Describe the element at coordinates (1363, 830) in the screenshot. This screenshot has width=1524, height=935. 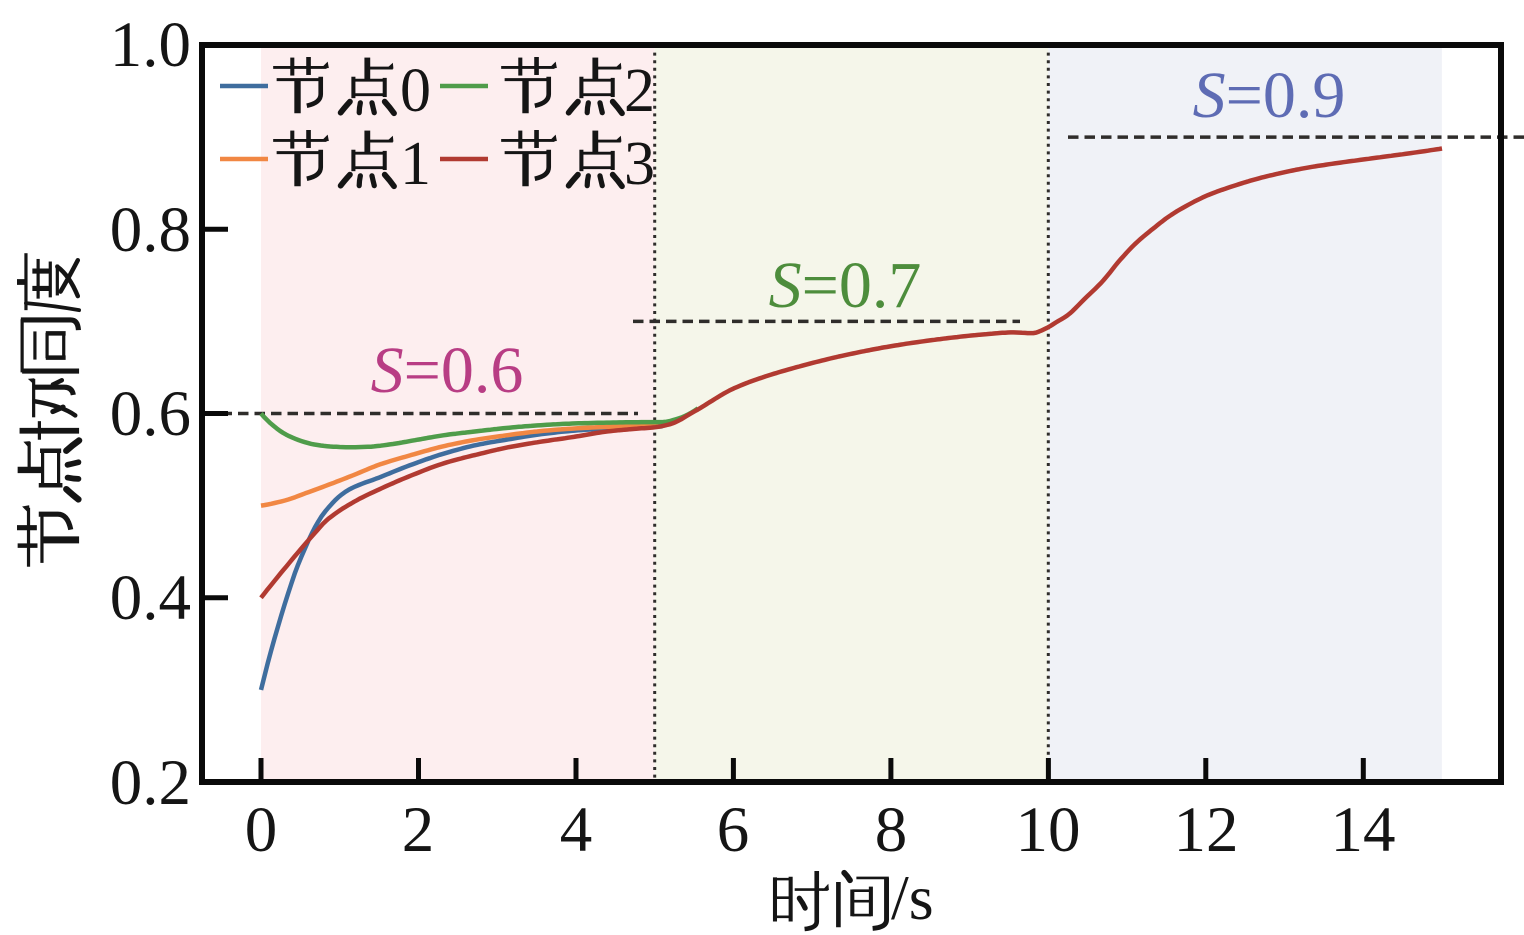
I see `svg-text: 14` at that location.